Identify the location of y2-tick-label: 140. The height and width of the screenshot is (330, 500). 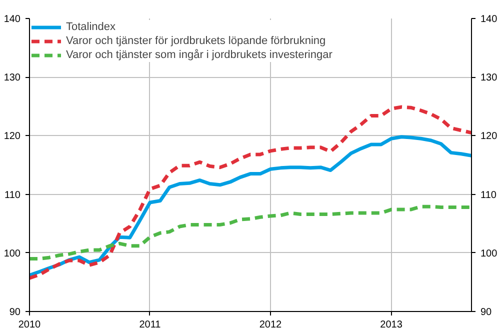
(489, 19).